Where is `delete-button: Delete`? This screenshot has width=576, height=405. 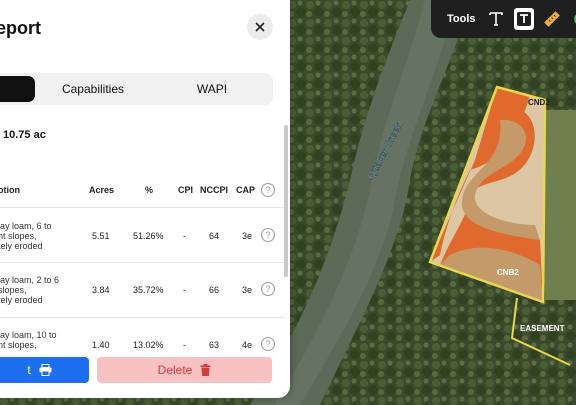 delete-button: Delete is located at coordinates (184, 370).